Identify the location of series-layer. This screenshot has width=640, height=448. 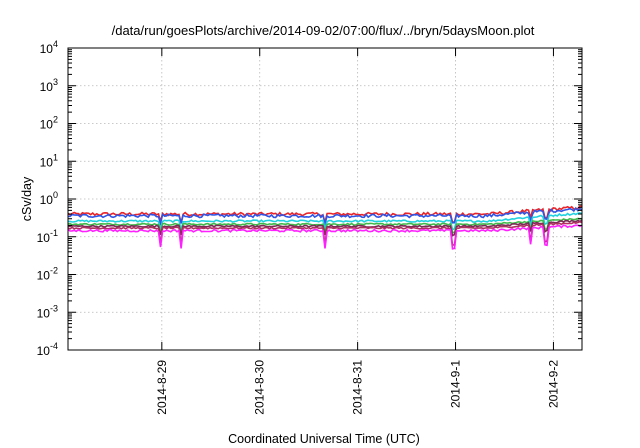
(325, 227).